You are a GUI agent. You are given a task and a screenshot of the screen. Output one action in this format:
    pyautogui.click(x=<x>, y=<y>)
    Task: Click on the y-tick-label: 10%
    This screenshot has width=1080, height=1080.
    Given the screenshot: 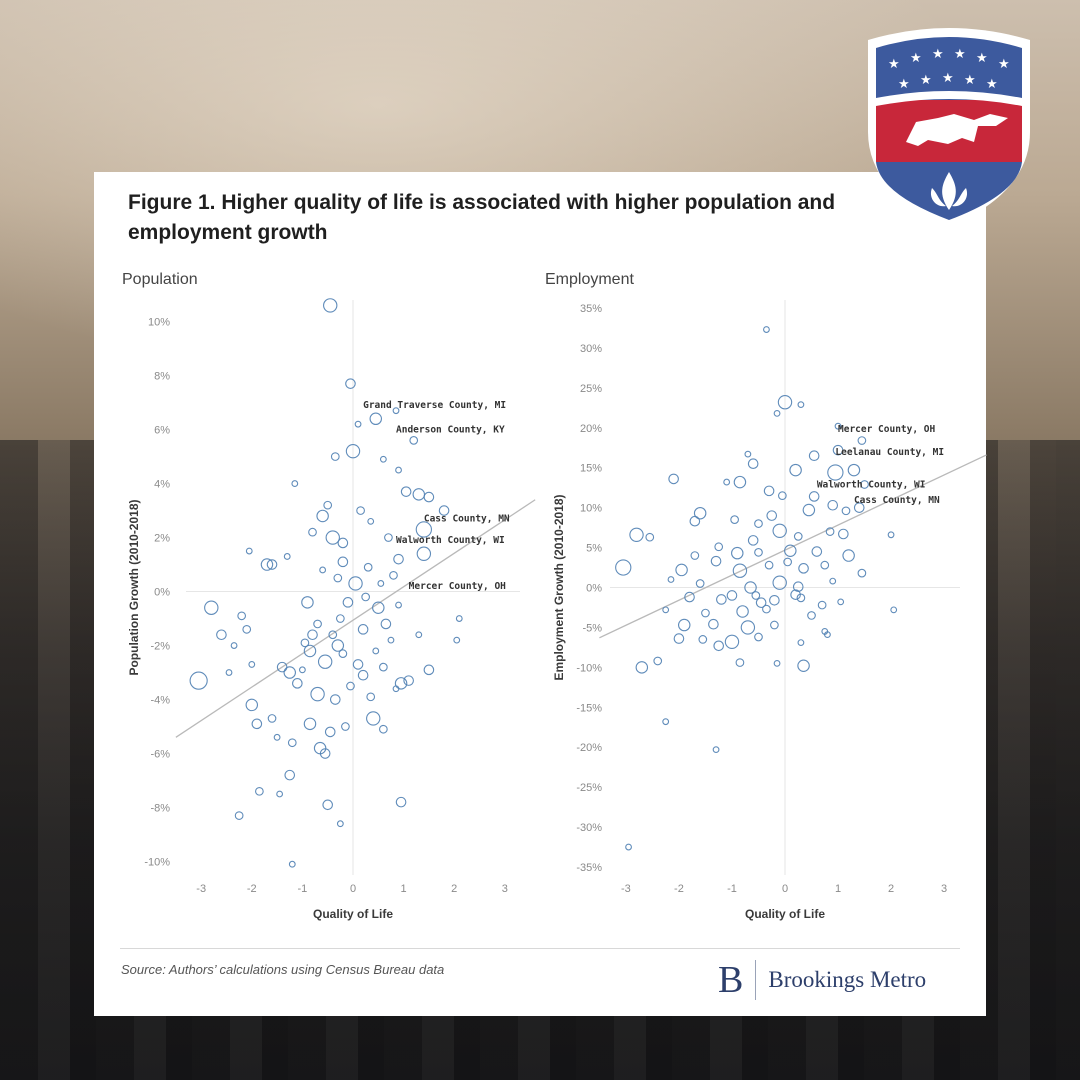 What is the action you would take?
    pyautogui.click(x=159, y=323)
    